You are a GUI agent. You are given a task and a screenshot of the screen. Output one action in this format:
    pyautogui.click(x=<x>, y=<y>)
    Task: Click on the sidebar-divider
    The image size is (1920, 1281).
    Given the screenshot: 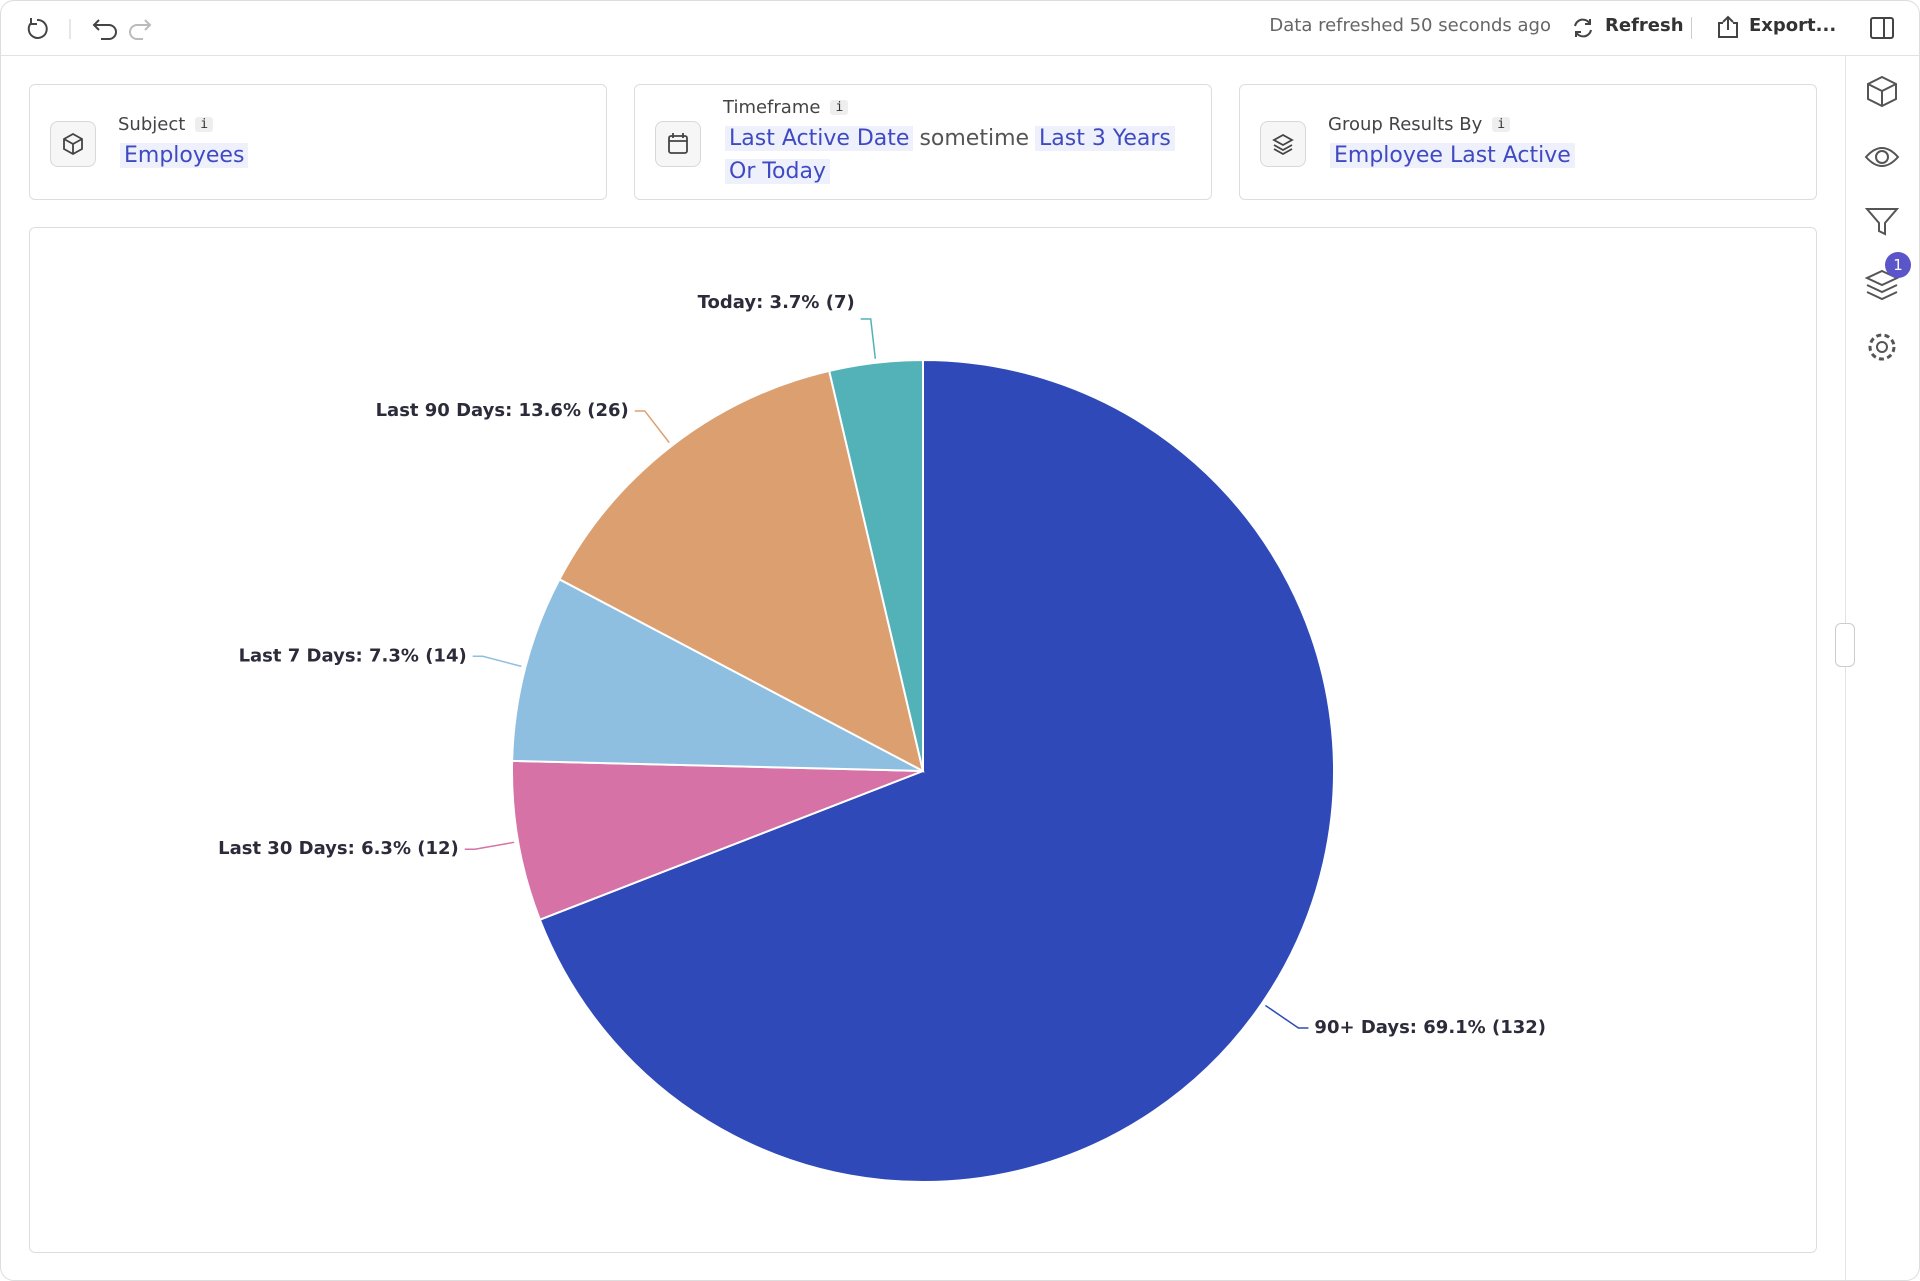 What is the action you would take?
    pyautogui.click(x=1845, y=667)
    